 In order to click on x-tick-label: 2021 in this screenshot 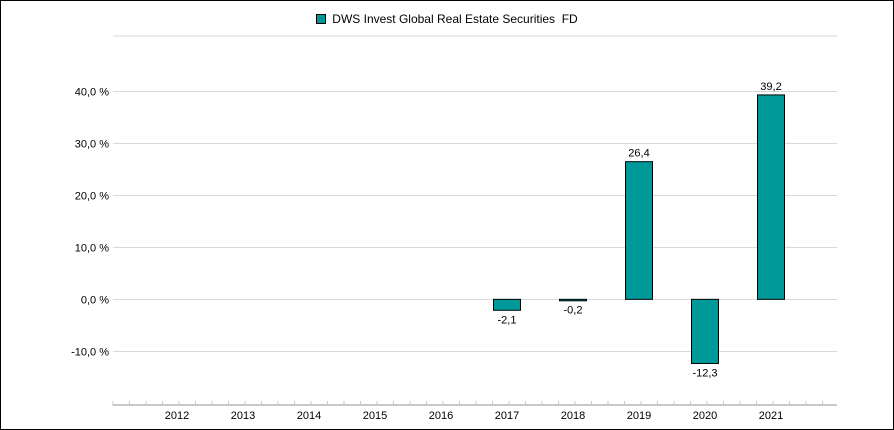, I will do `click(771, 416)`.